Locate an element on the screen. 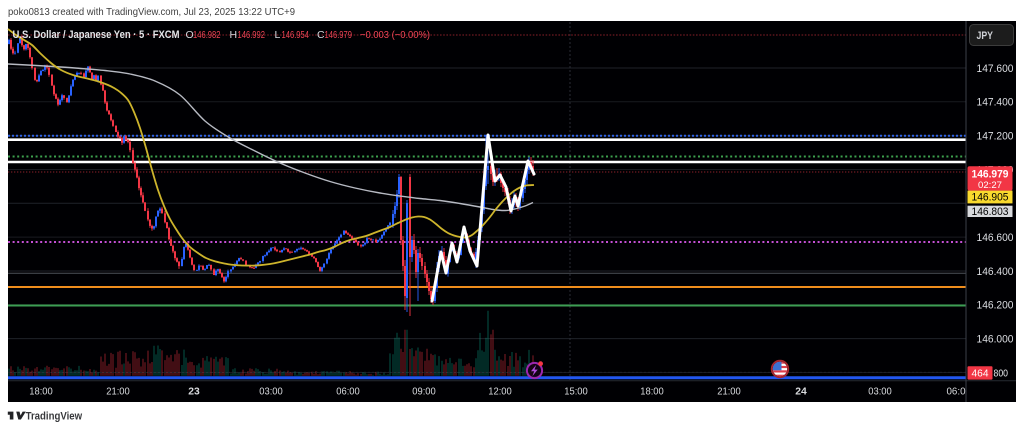  svg-text: 464 is located at coordinates (980, 374).